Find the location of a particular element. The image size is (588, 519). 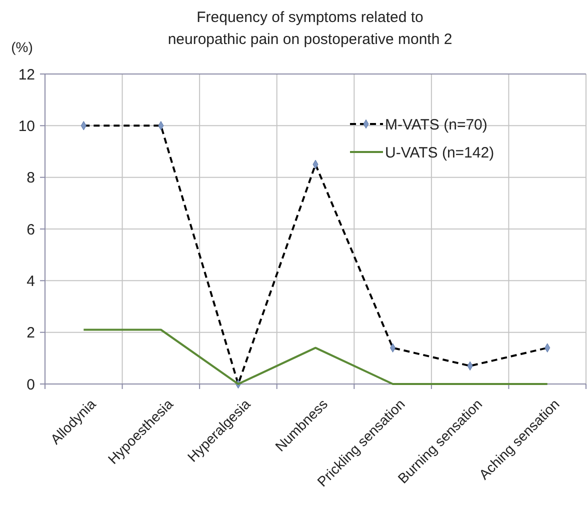

chart-title: Frequency of symptoms related to neuropathic pain on postoperative month 2 is located at coordinates (310, 28).